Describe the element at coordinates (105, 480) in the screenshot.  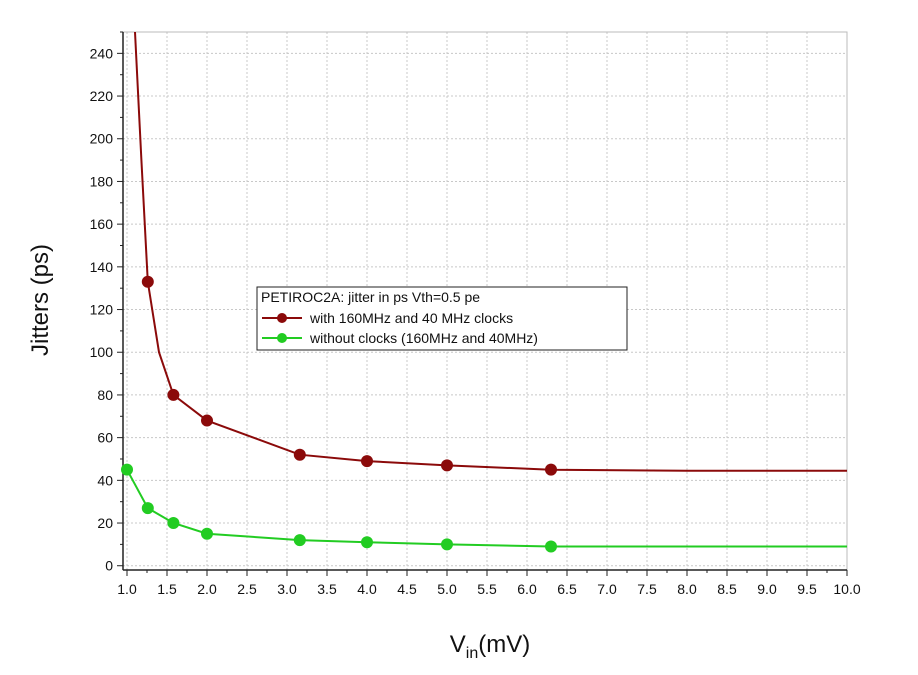
I see `y-tick-label: 40` at that location.